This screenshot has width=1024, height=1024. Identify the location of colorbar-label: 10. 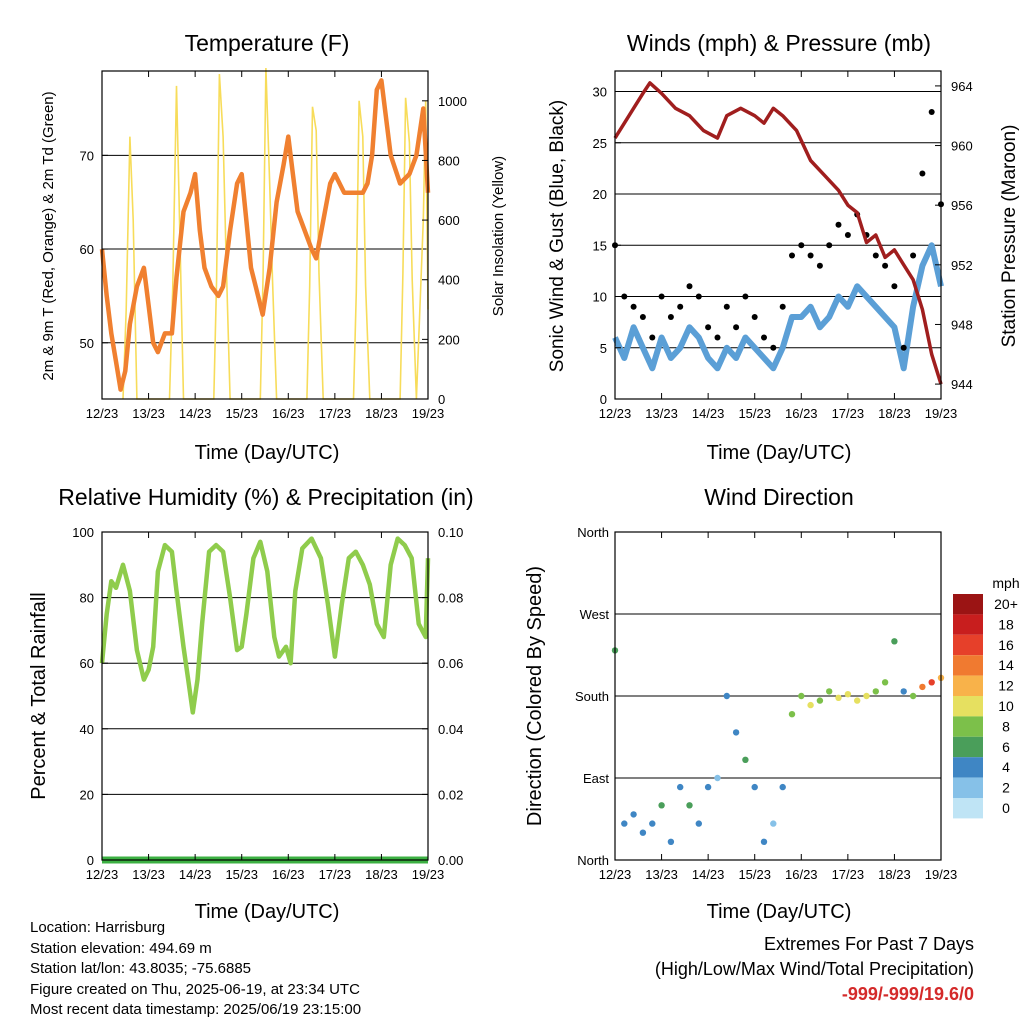
(1006, 706).